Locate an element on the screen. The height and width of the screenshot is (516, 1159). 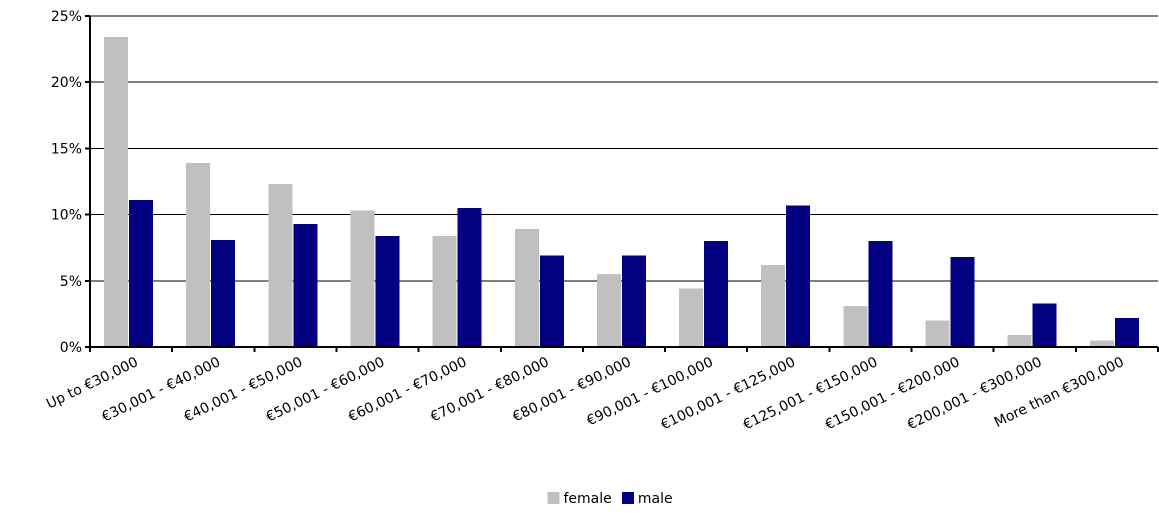
y-axis-tick-labels: 0% 5% 10% 15% 20% 25% is located at coordinates (66, 182).